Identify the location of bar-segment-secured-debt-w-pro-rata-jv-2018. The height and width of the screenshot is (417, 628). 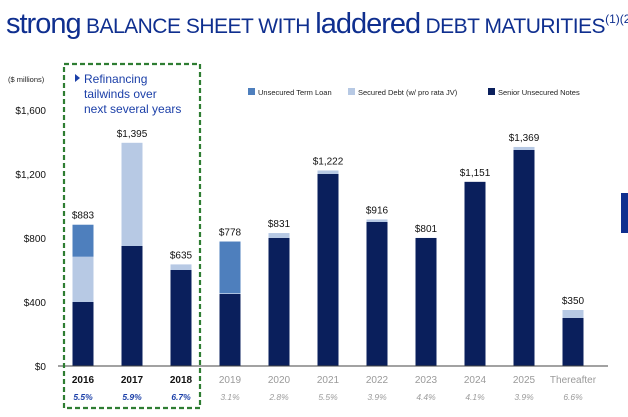
(181, 267).